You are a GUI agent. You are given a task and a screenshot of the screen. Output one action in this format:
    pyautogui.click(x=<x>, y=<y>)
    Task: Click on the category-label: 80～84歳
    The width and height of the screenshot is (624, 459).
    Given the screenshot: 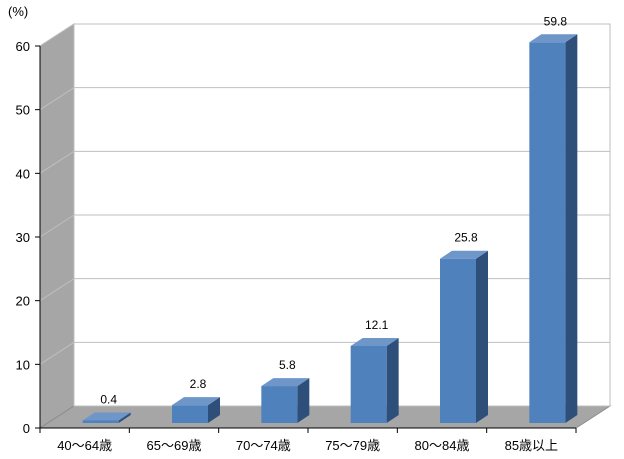 What is the action you would take?
    pyautogui.click(x=442, y=445)
    